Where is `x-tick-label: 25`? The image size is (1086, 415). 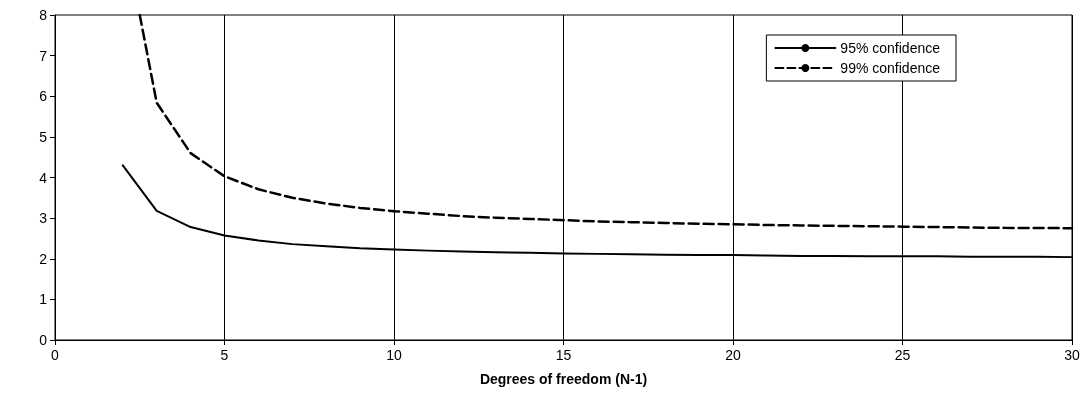
x-tick-label: 25 is located at coordinates (902, 355).